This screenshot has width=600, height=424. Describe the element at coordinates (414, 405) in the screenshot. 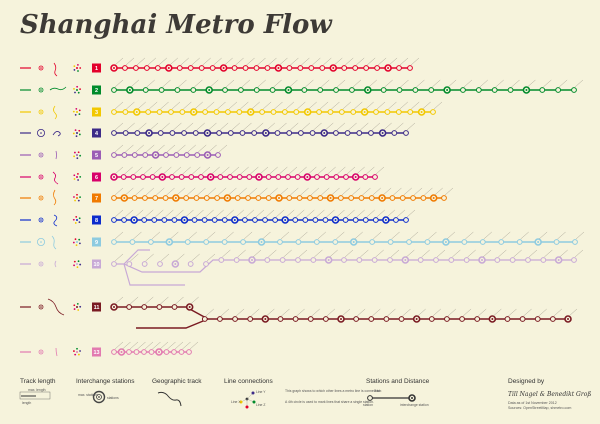

I see `legend-interchange-station-label: interchange station` at that location.